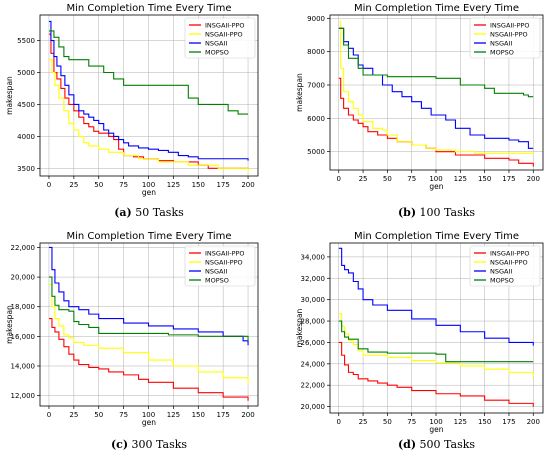 The width and height of the screenshot is (550, 458). I want to click on y-tick-label: 34,000, so click(313, 257).